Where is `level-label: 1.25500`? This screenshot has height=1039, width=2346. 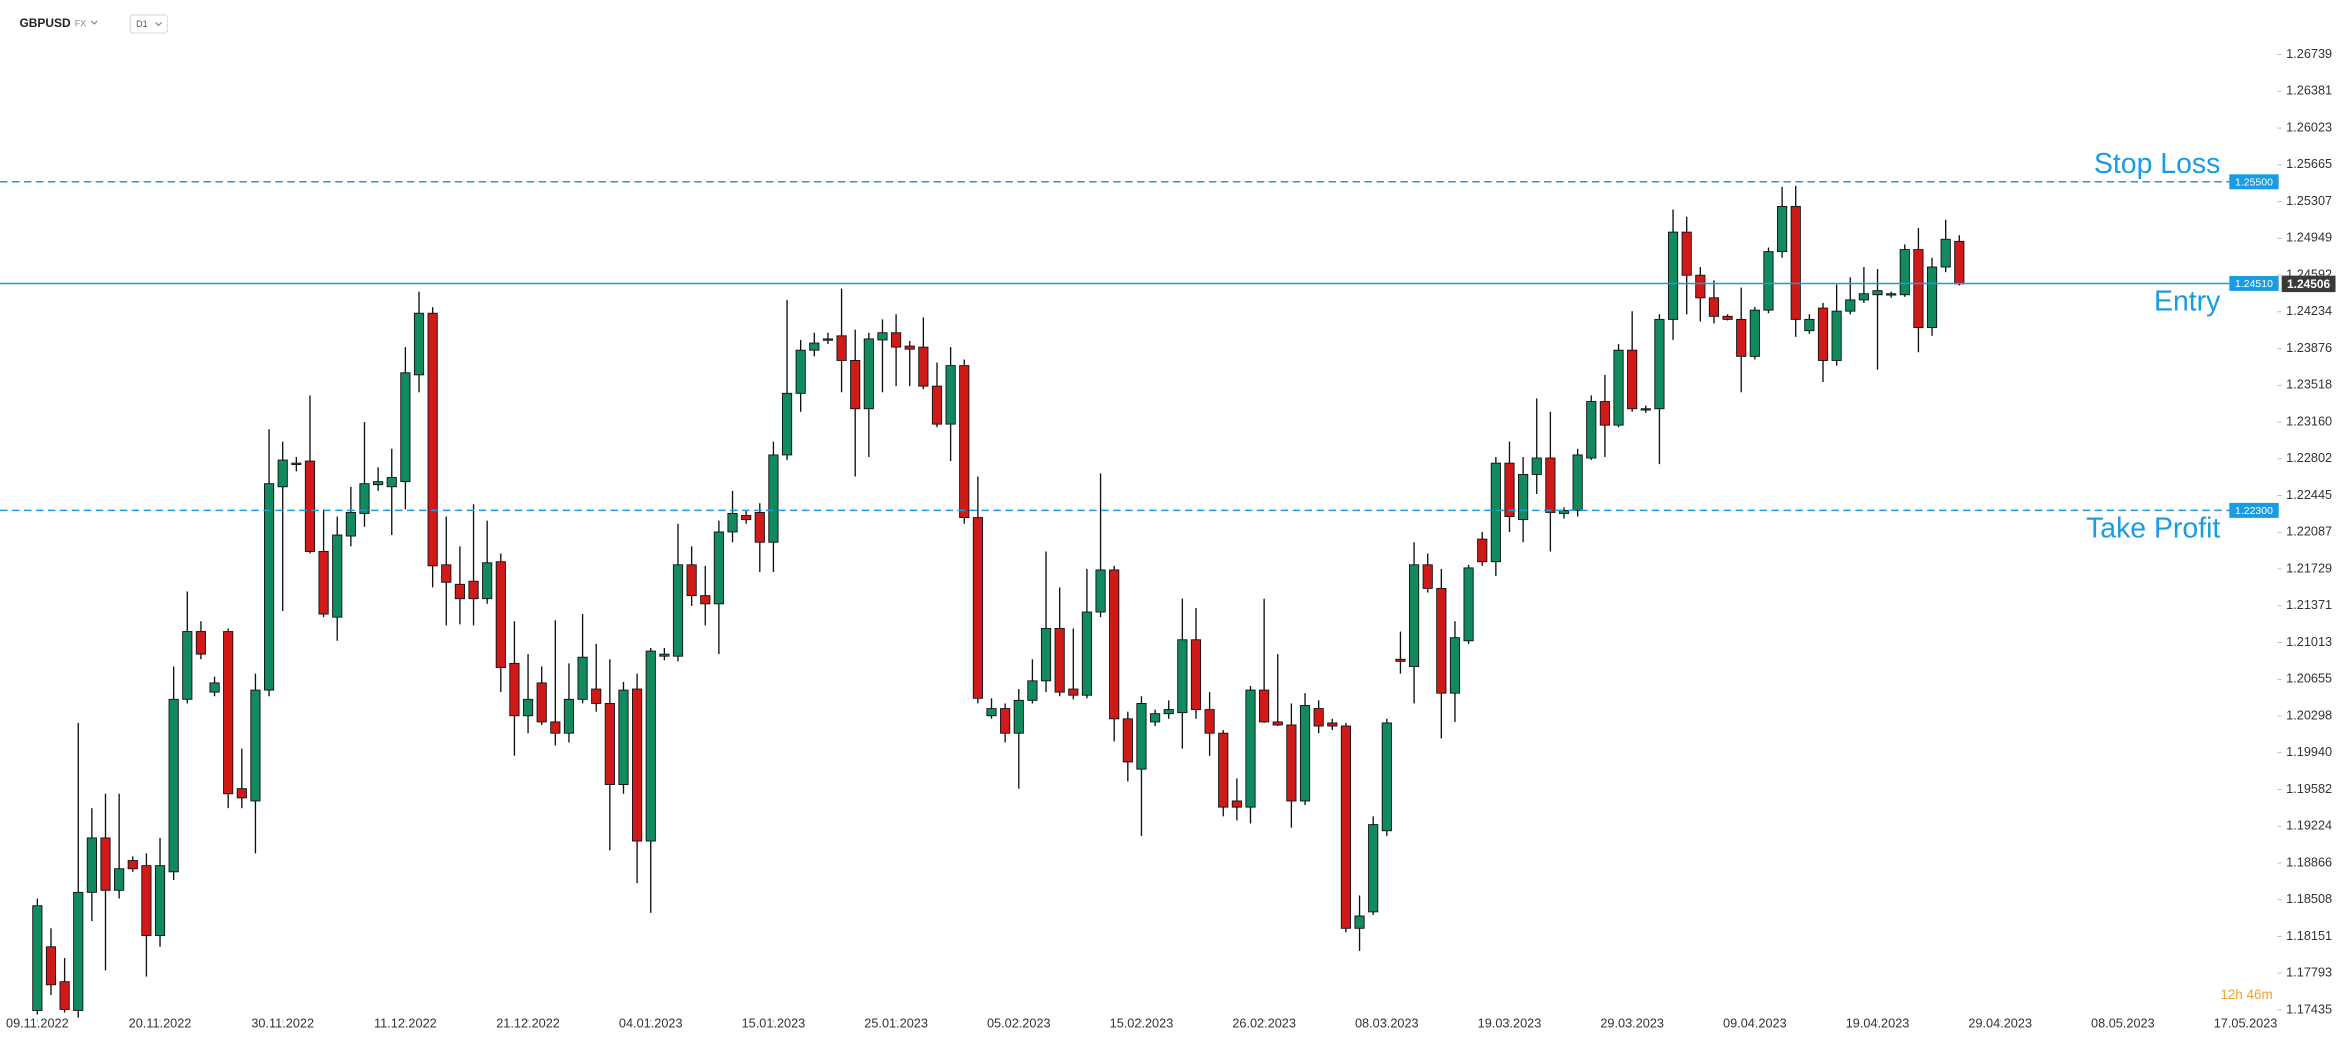
level-label: 1.25500 is located at coordinates (2254, 182).